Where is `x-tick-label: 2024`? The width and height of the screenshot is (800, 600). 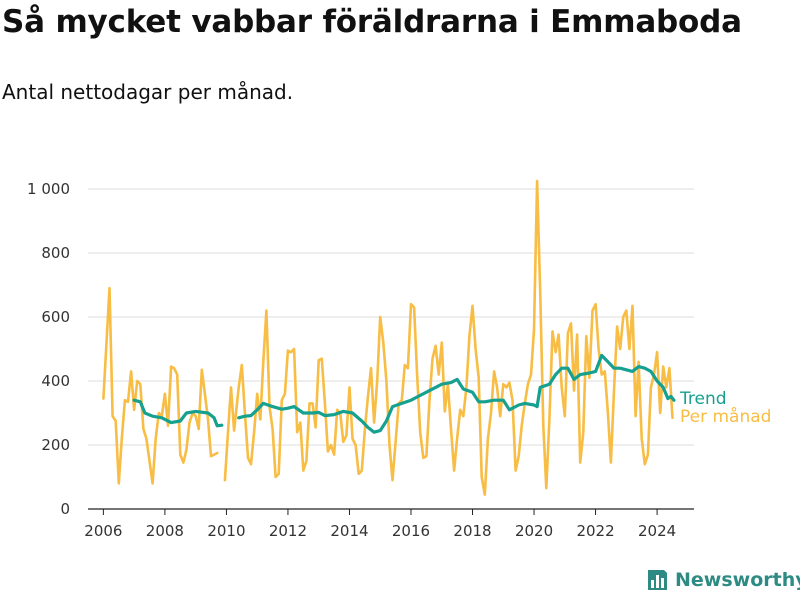
x-tick-label: 2024 is located at coordinates (657, 531).